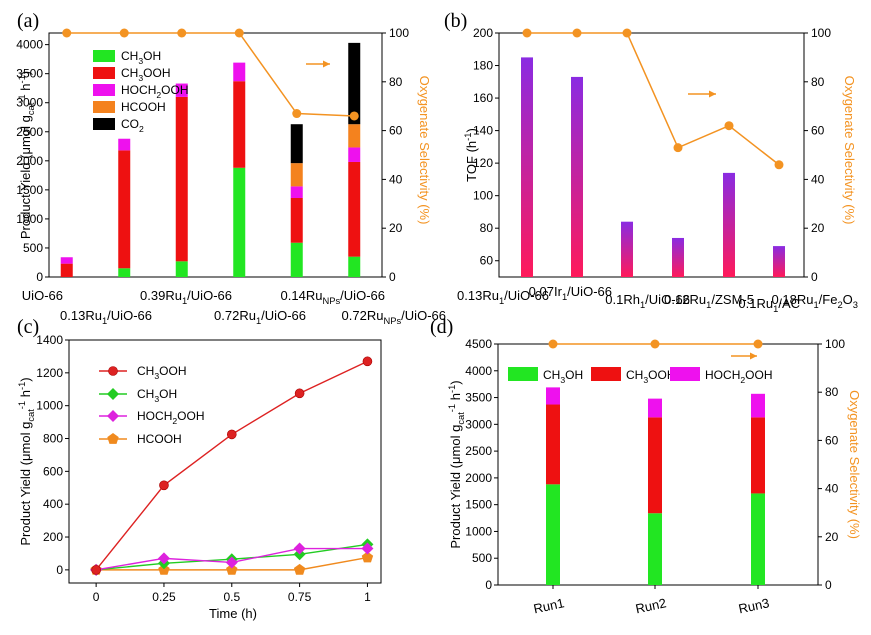 This screenshot has height=635, width=871. I want to click on y2-axis-title-a: Oxygenate Selectivity (%), so click(424, 150).